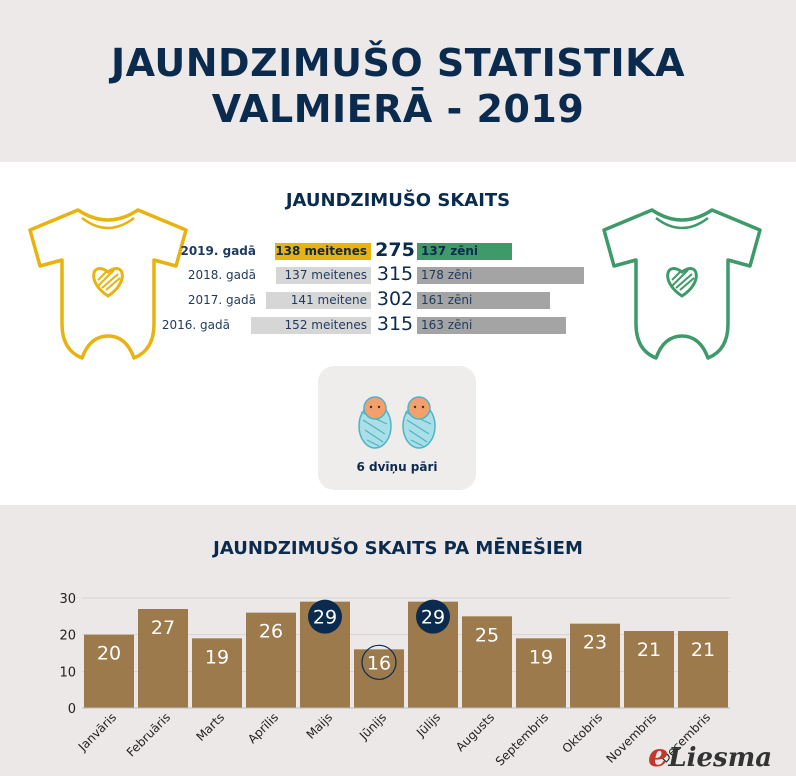 This screenshot has height=776, width=796. Describe the element at coordinates (210, 727) in the screenshot. I see `x-tick-label: Marts` at that location.